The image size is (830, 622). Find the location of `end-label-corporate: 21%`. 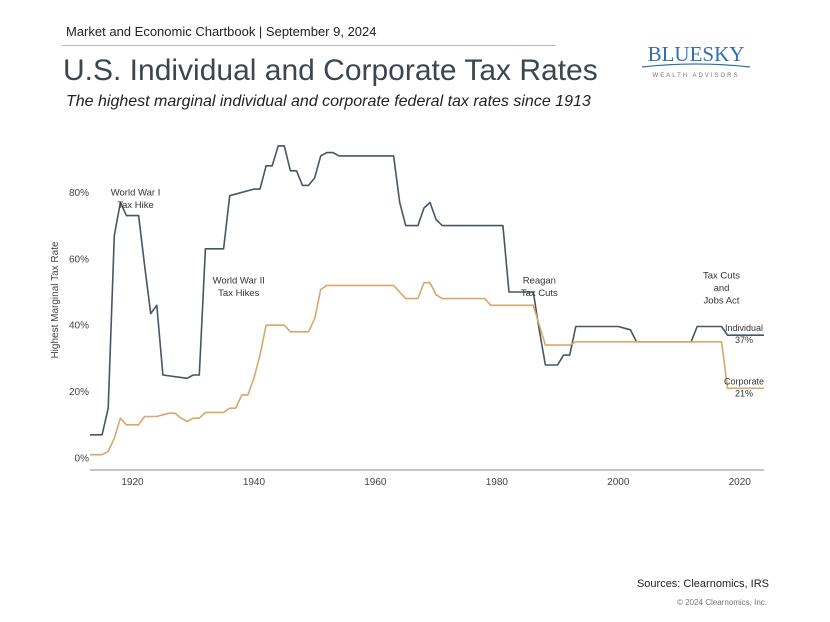

end-label-corporate: 21% is located at coordinates (744, 393).